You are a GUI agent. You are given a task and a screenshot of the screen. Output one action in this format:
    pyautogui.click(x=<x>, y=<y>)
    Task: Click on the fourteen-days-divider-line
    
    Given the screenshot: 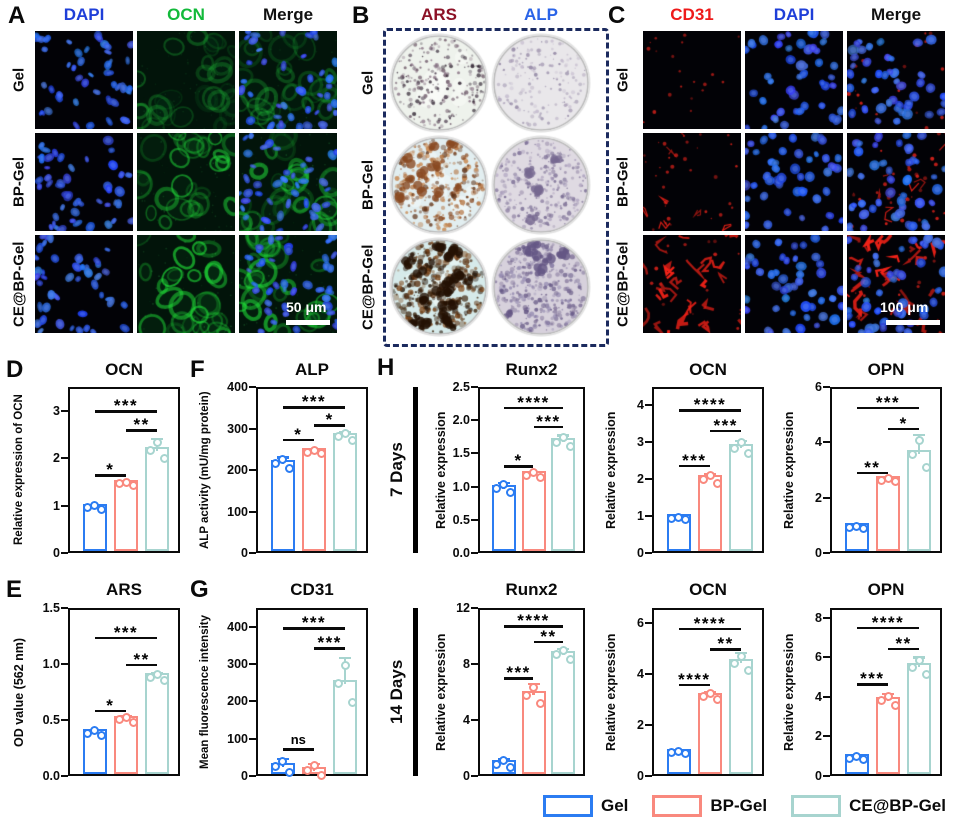 What is the action you would take?
    pyautogui.click(x=415, y=692)
    